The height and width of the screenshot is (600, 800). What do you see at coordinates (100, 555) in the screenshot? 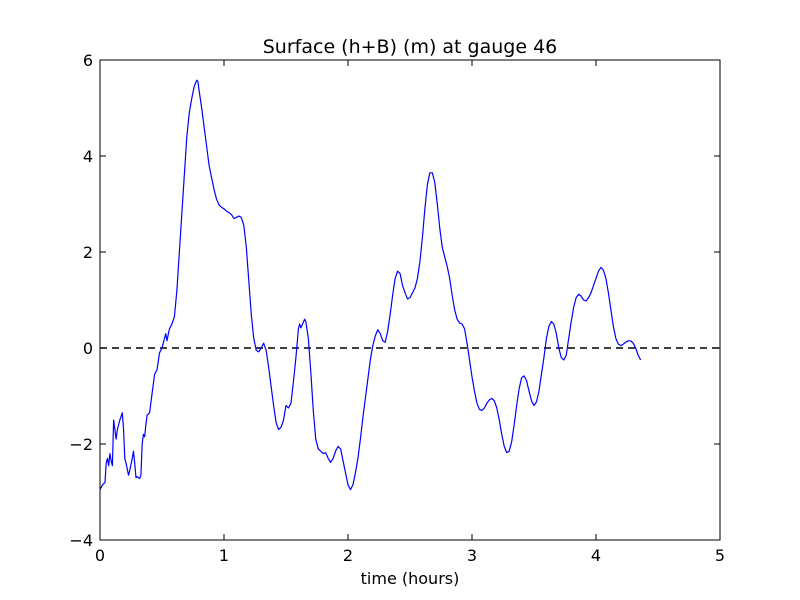
I see `x-tick-label: 0` at bounding box center [100, 555].